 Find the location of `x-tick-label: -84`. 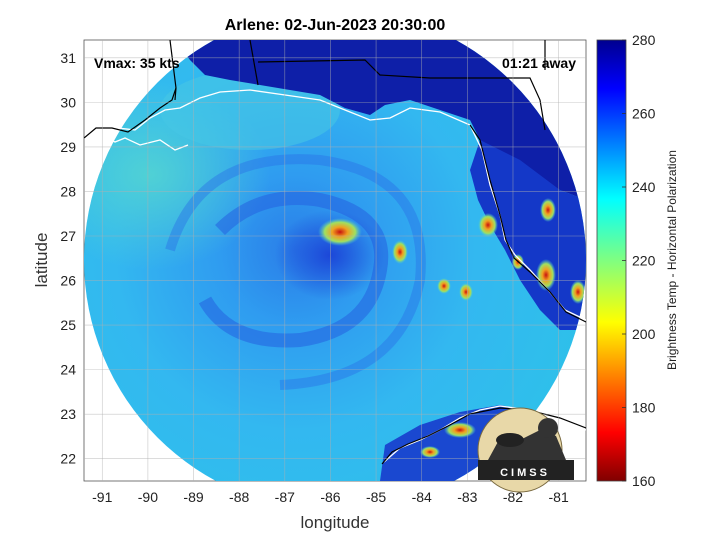

x-tick-label: -84 is located at coordinates (422, 497).